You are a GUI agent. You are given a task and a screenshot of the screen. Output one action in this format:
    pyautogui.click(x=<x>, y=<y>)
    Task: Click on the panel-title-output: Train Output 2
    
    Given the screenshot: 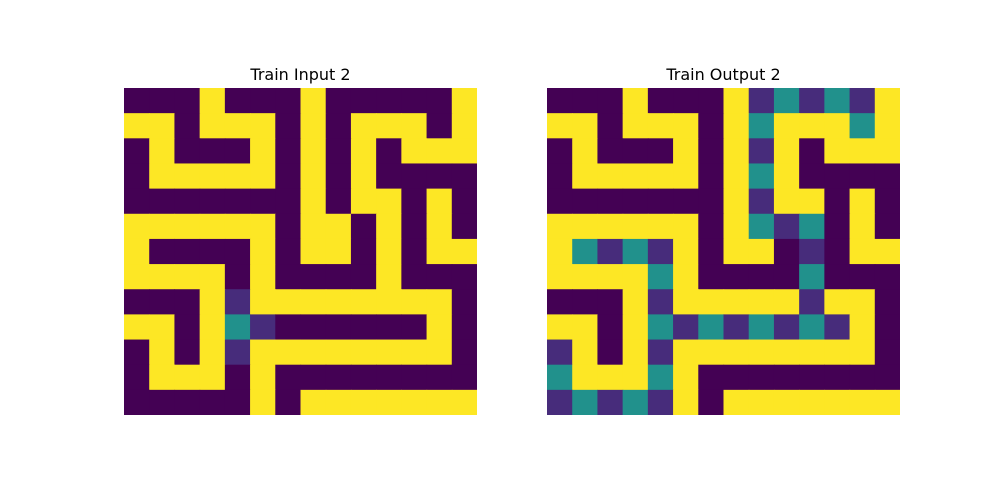 What is the action you would take?
    pyautogui.click(x=723, y=74)
    